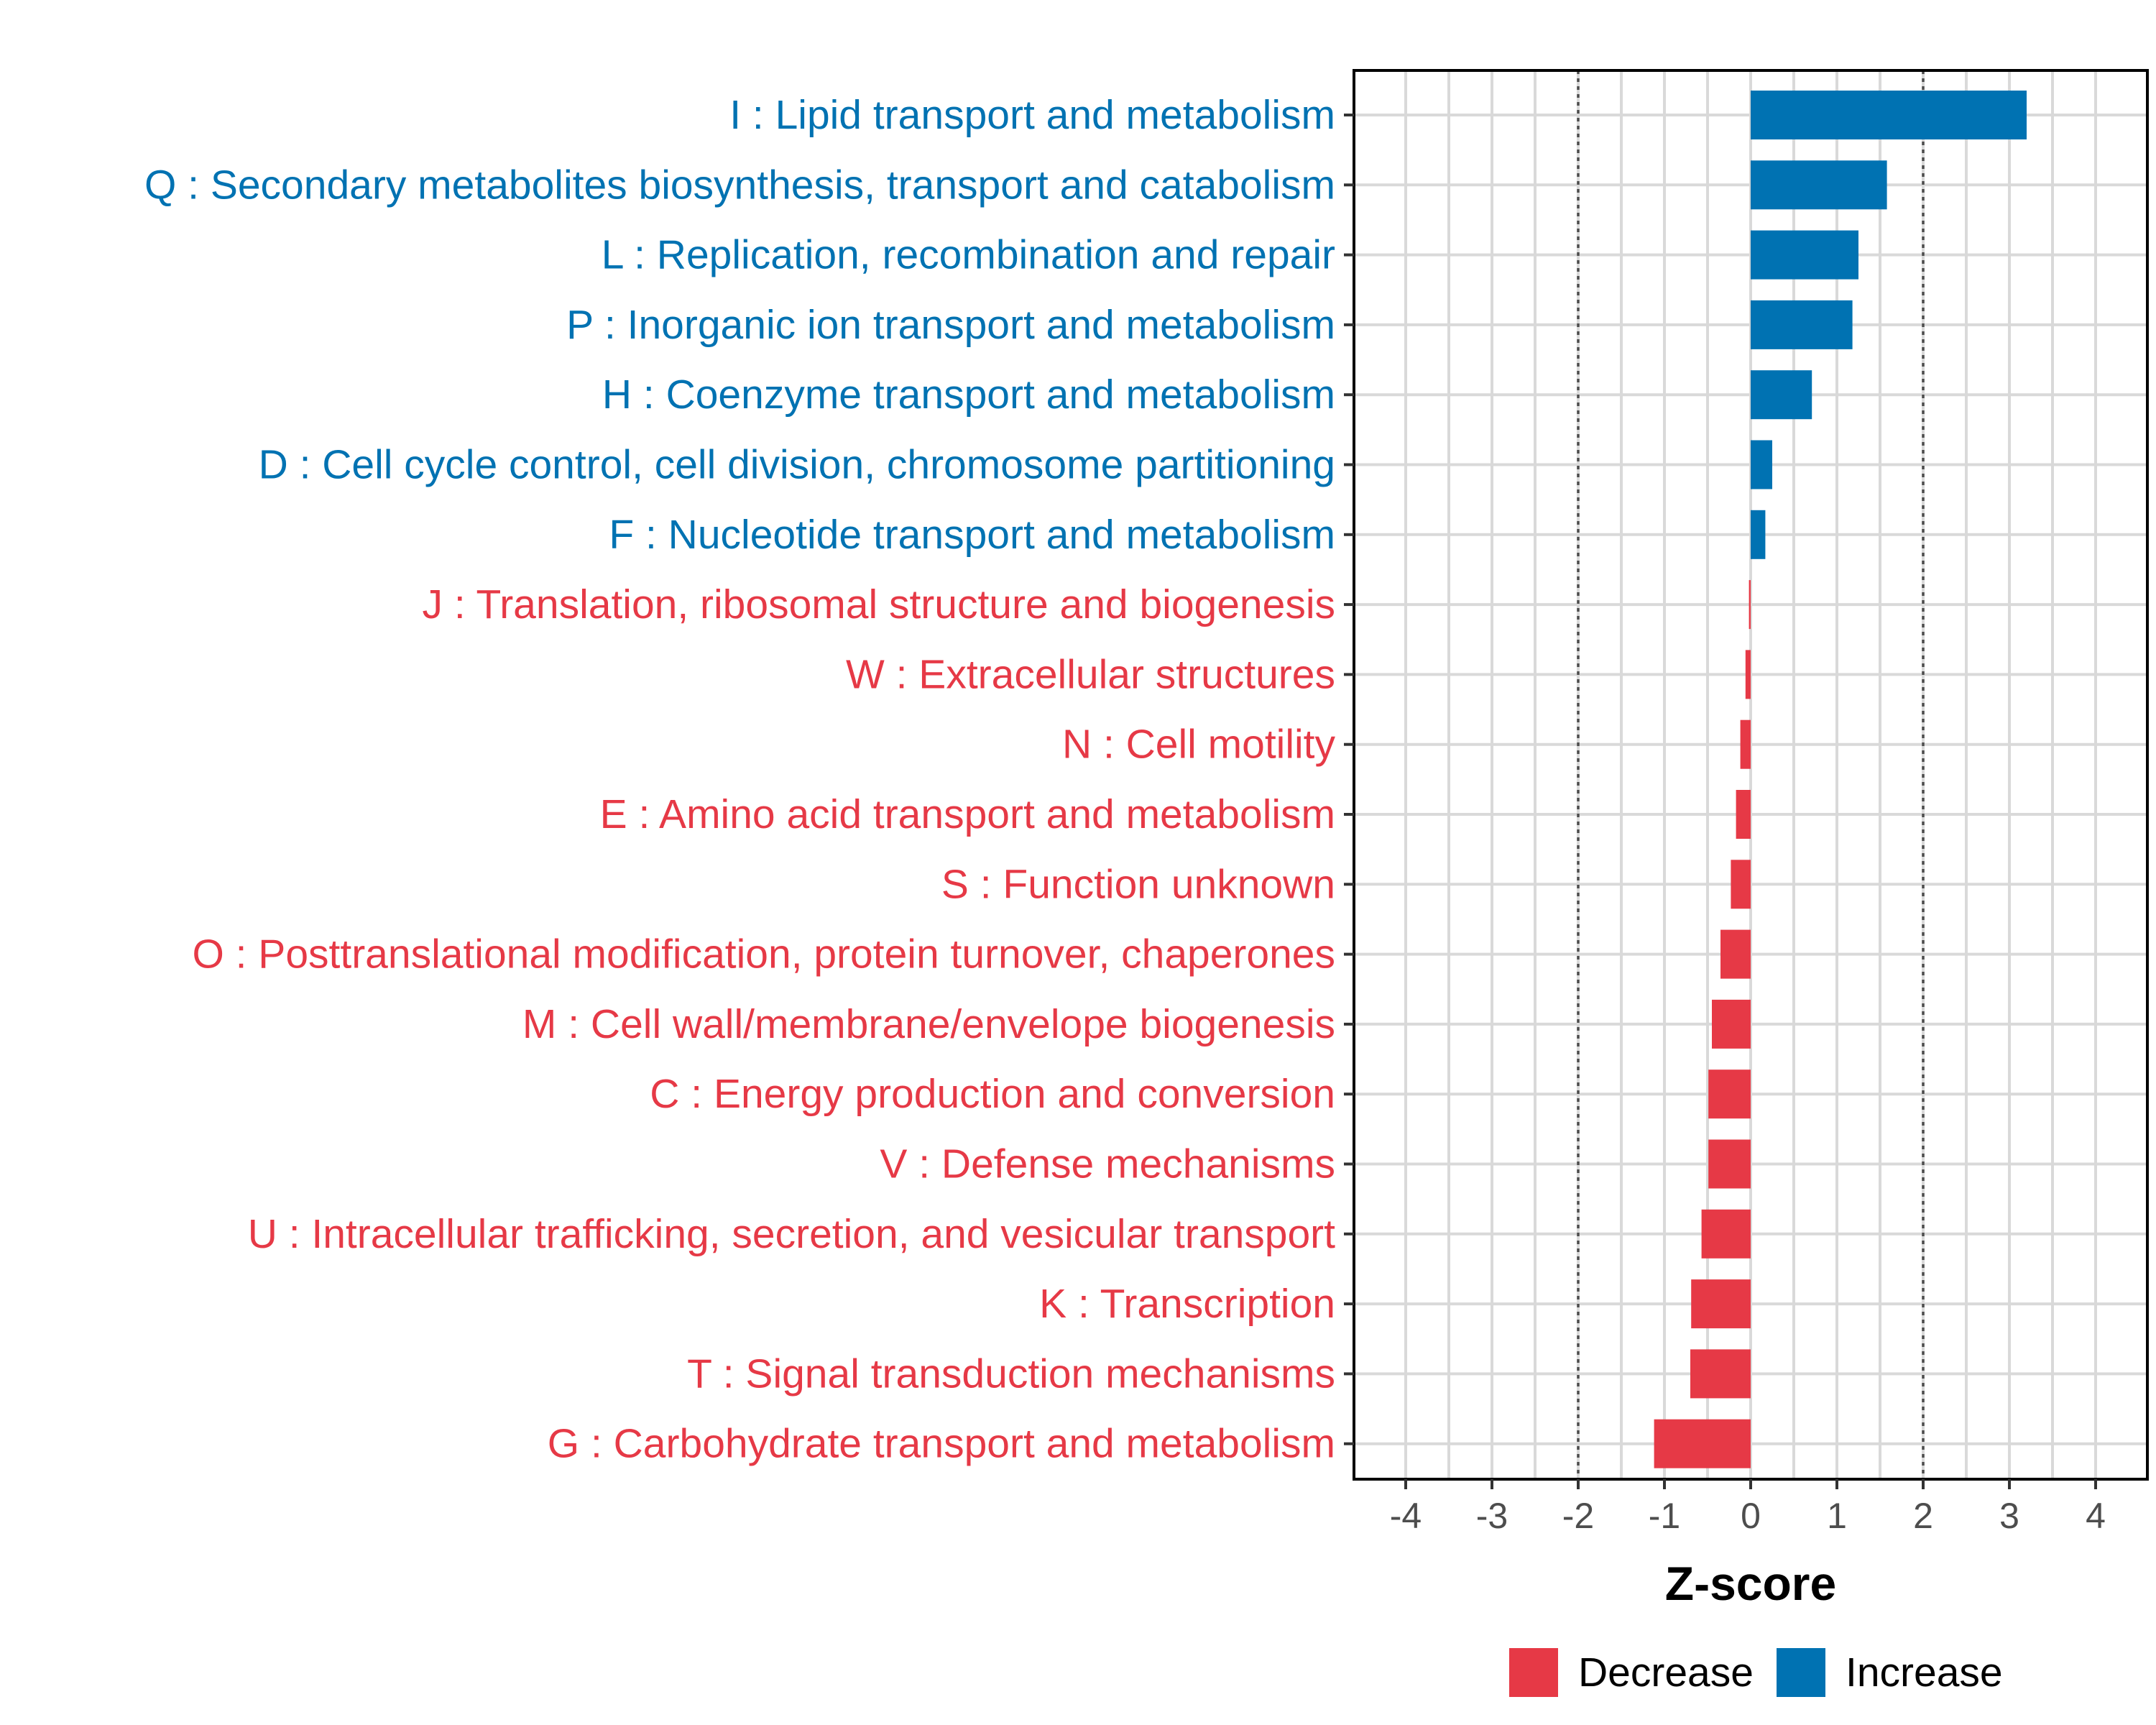 The image size is (2156, 1725). What do you see at coordinates (1666, 1673) in the screenshot?
I see `legend-label: Decrease` at bounding box center [1666, 1673].